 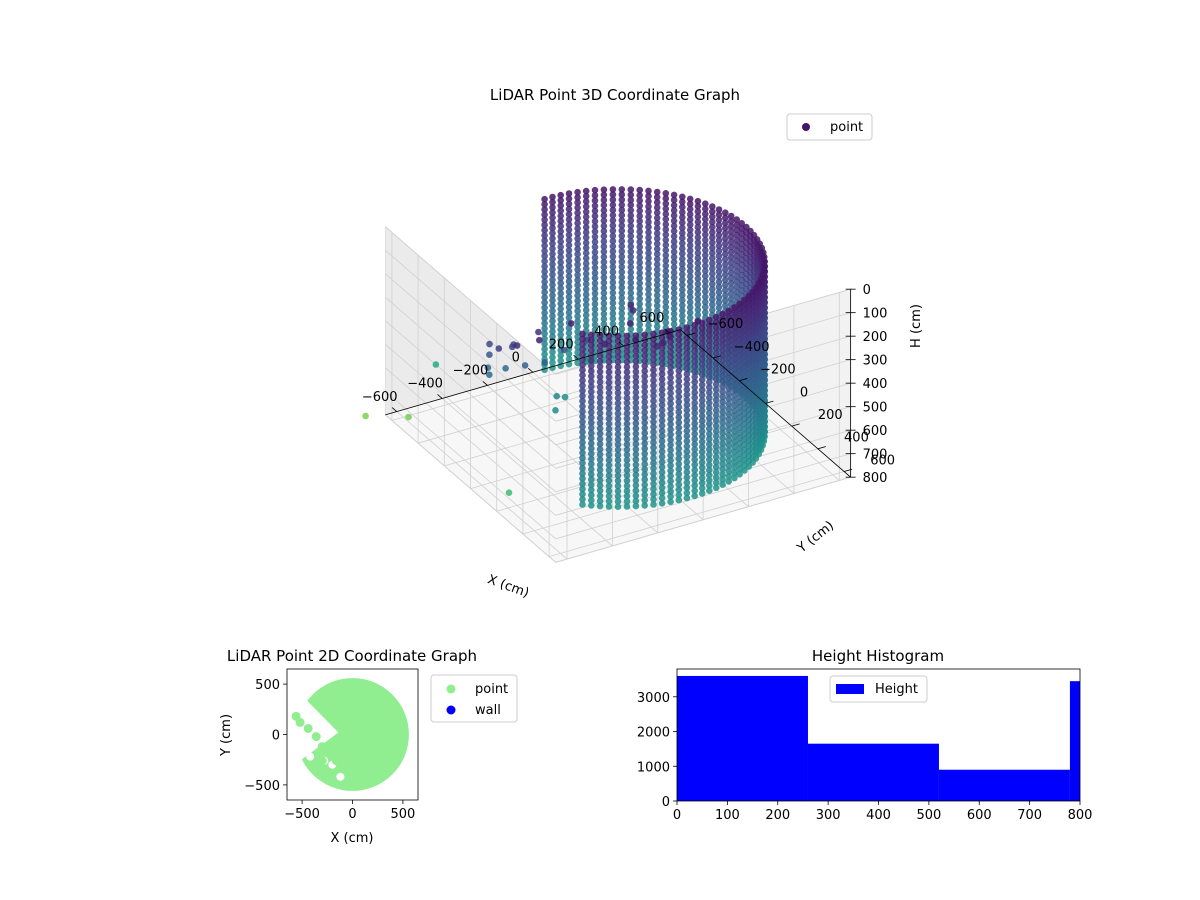 I want to click on chart-3d-z-tick-label: 100, so click(x=875, y=314).